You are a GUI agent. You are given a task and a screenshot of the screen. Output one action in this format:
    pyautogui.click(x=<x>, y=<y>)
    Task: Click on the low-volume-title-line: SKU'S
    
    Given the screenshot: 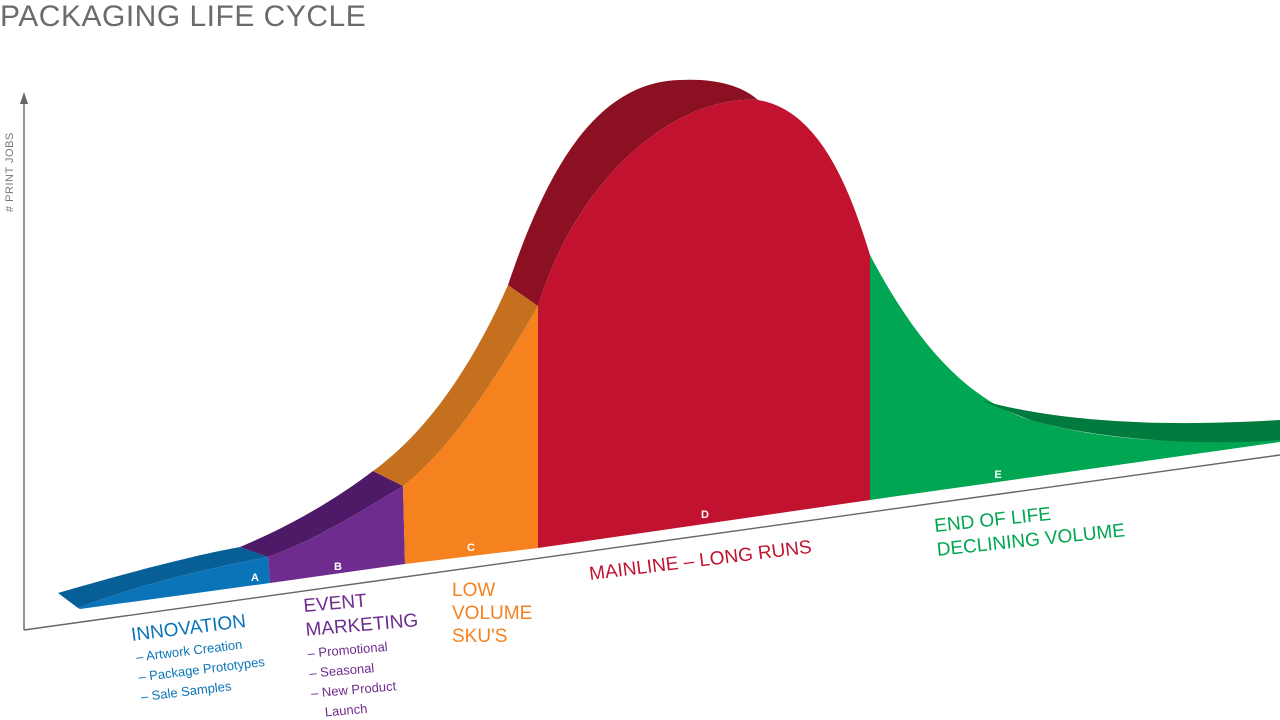 What is the action you would take?
    pyautogui.click(x=479, y=636)
    